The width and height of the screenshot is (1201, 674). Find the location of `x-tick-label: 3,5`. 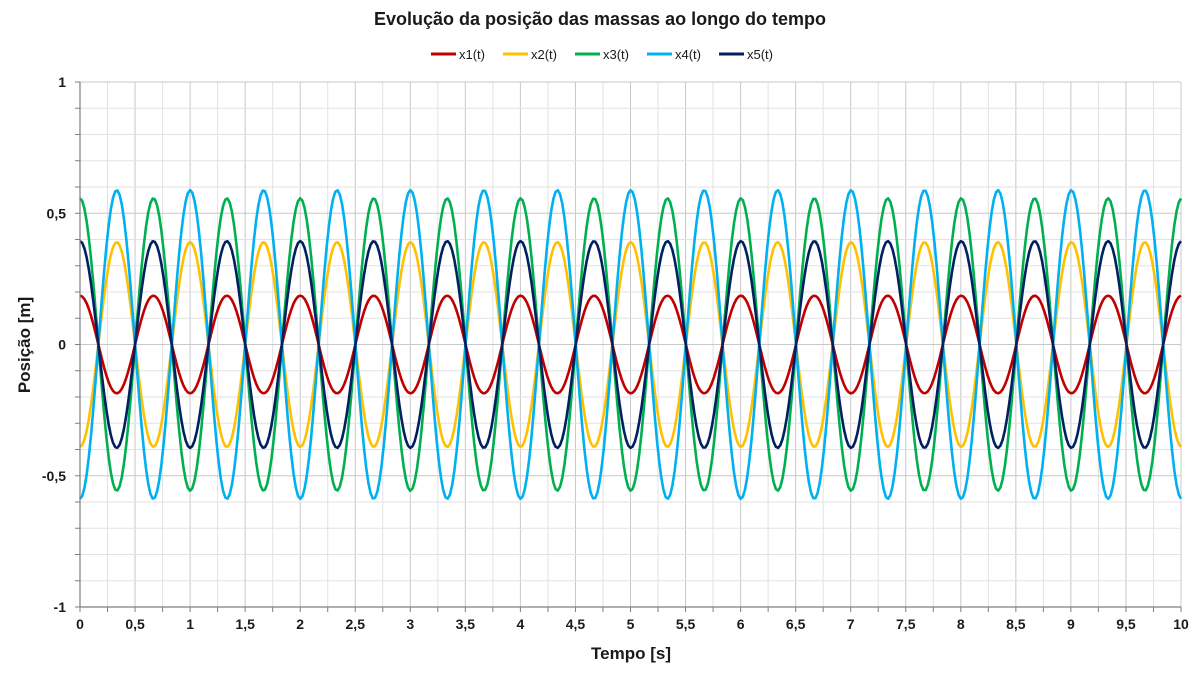

x-tick-label: 3,5 is located at coordinates (466, 624).